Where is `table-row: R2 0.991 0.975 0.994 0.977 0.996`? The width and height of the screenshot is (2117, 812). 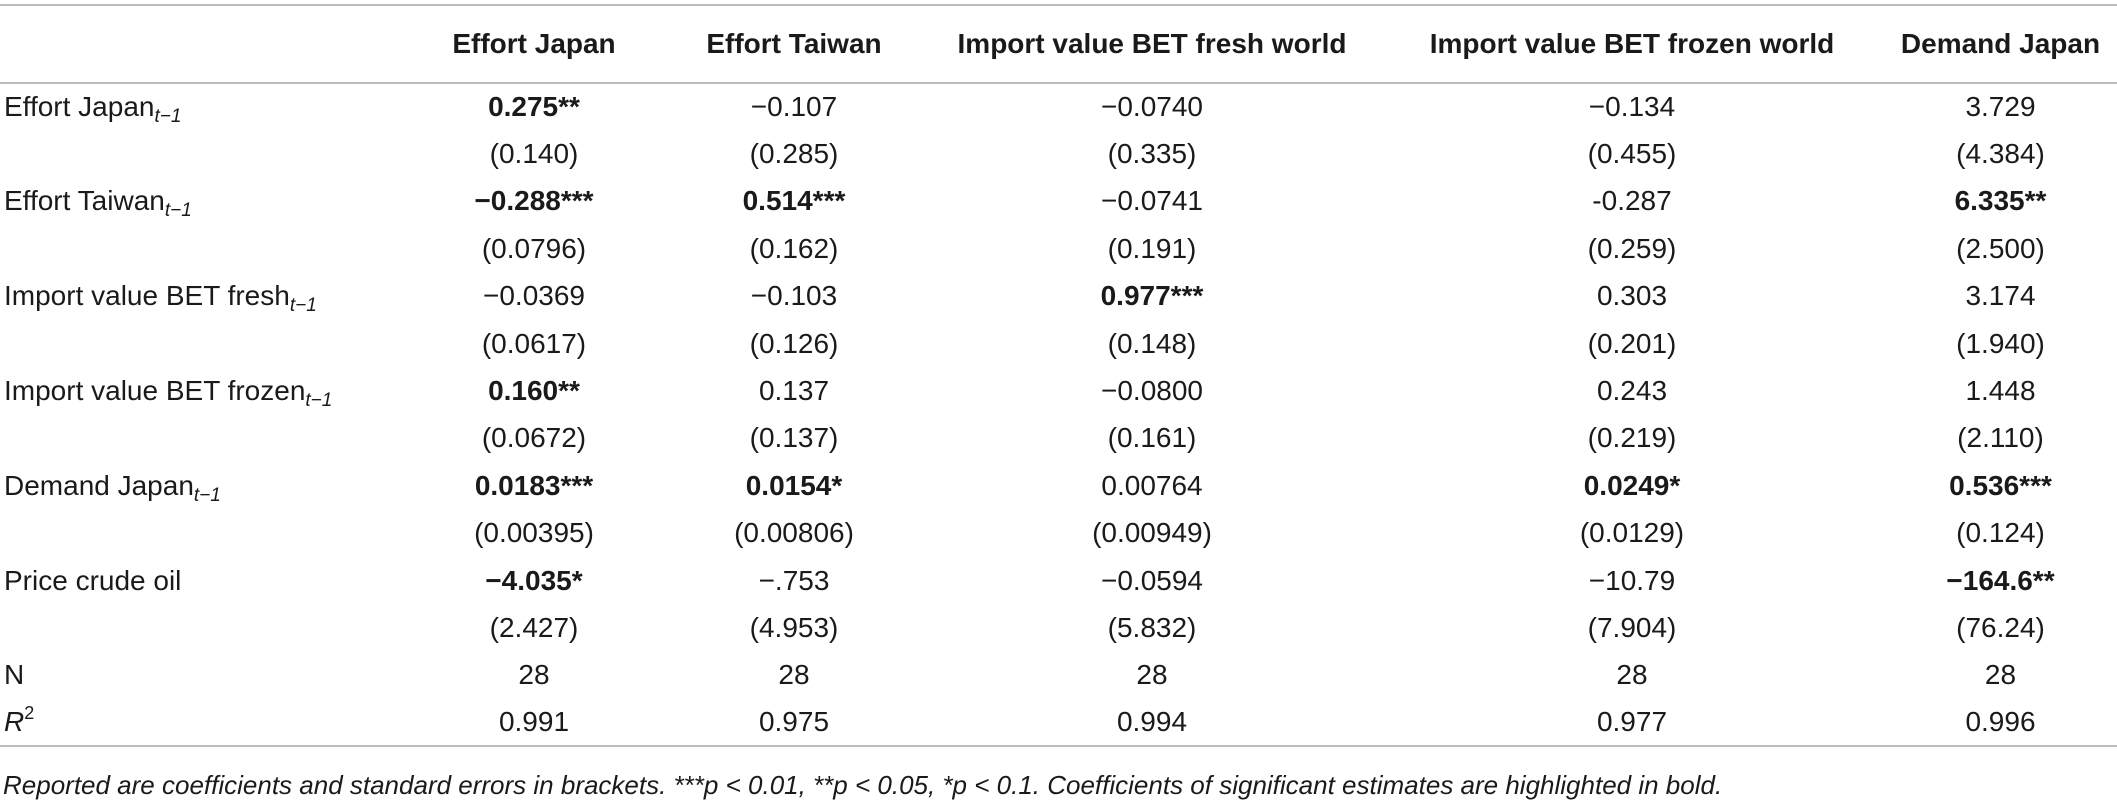
table-row: R2 0.991 0.975 0.994 0.977 0.996 is located at coordinates (1058, 723).